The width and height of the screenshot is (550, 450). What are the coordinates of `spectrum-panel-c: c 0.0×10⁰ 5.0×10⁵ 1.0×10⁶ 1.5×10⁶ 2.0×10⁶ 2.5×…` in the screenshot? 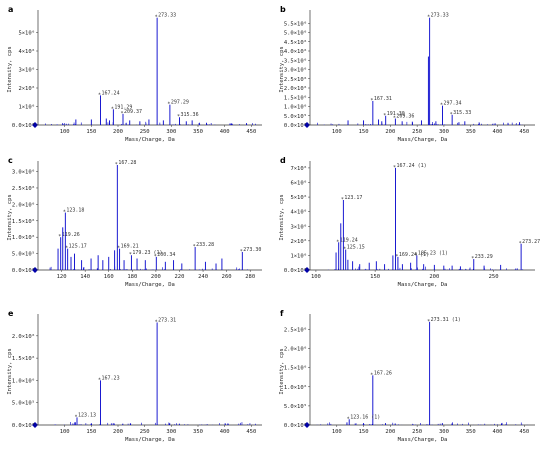 It's located at (134, 222).